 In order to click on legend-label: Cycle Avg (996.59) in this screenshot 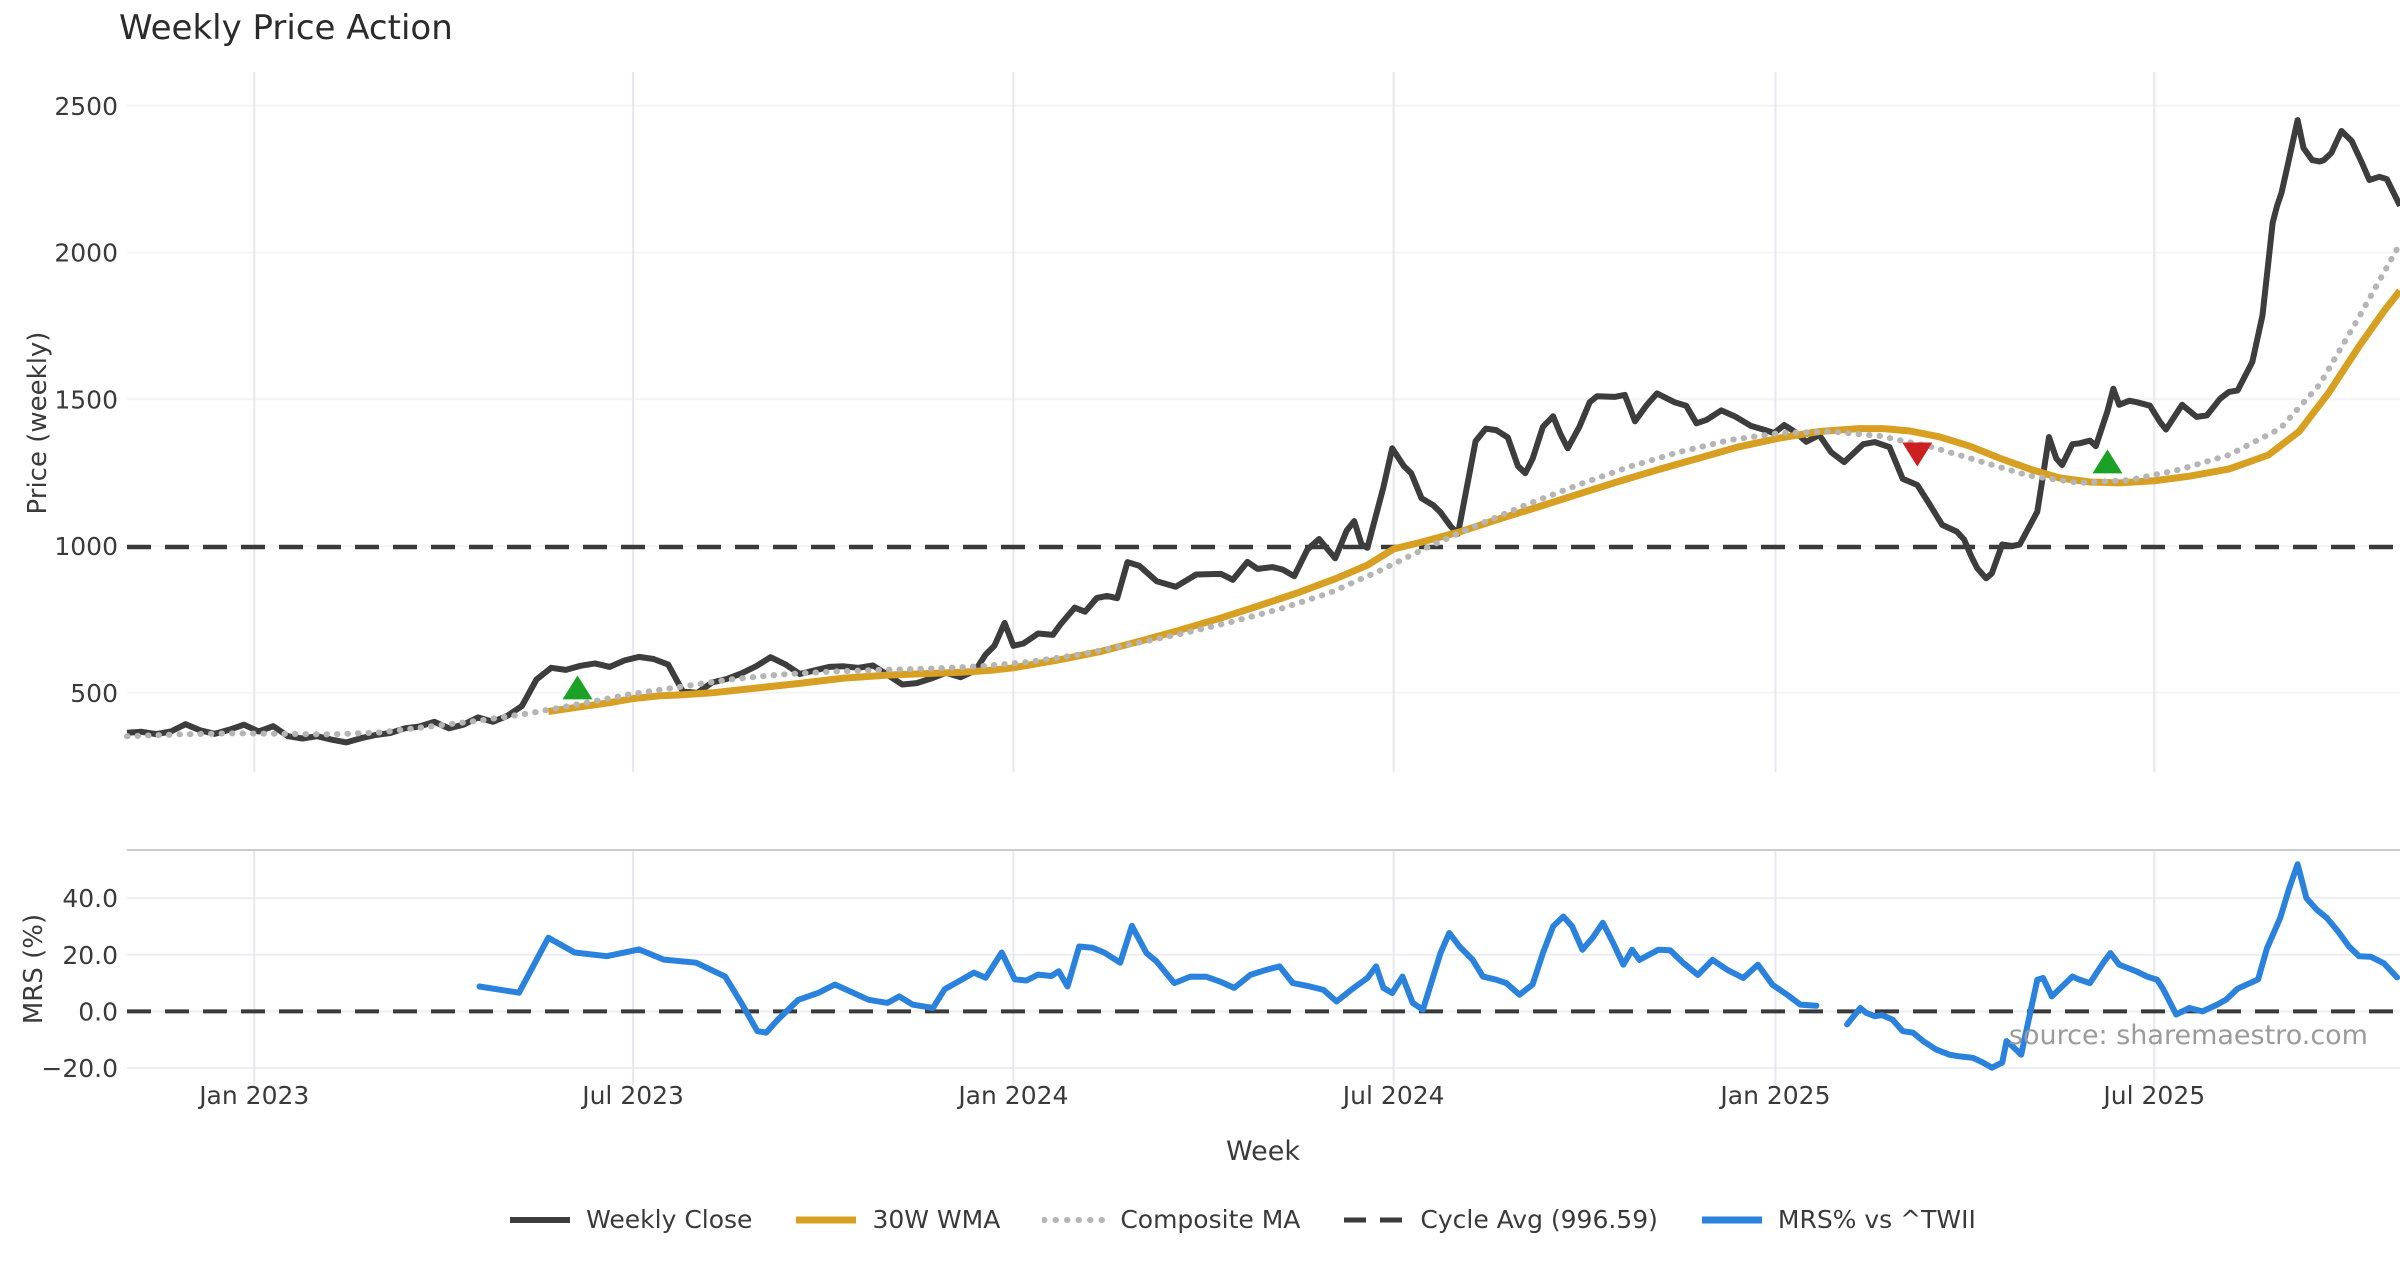, I will do `click(1539, 1219)`.